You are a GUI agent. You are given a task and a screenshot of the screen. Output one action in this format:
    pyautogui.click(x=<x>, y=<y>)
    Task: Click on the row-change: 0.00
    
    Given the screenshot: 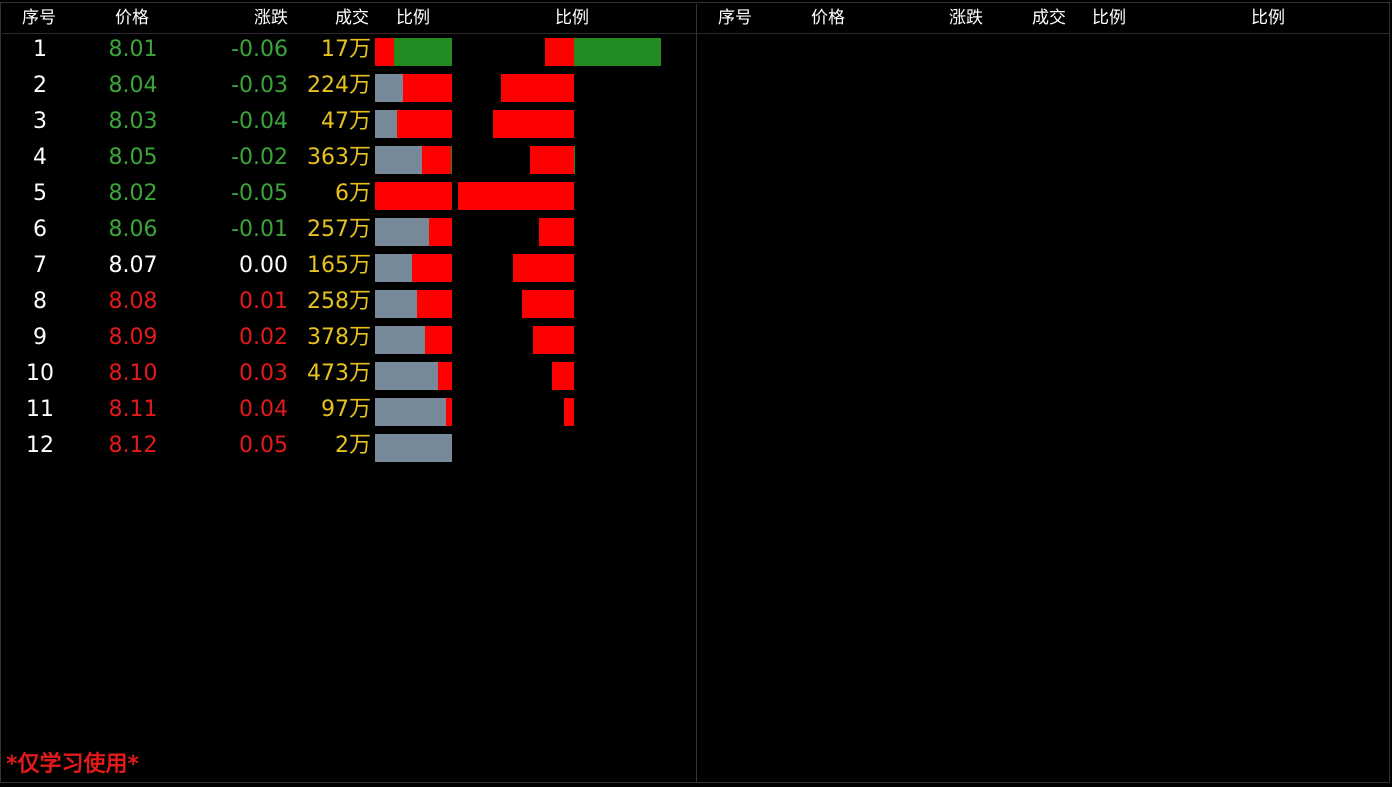 What is the action you would take?
    pyautogui.click(x=263, y=265)
    